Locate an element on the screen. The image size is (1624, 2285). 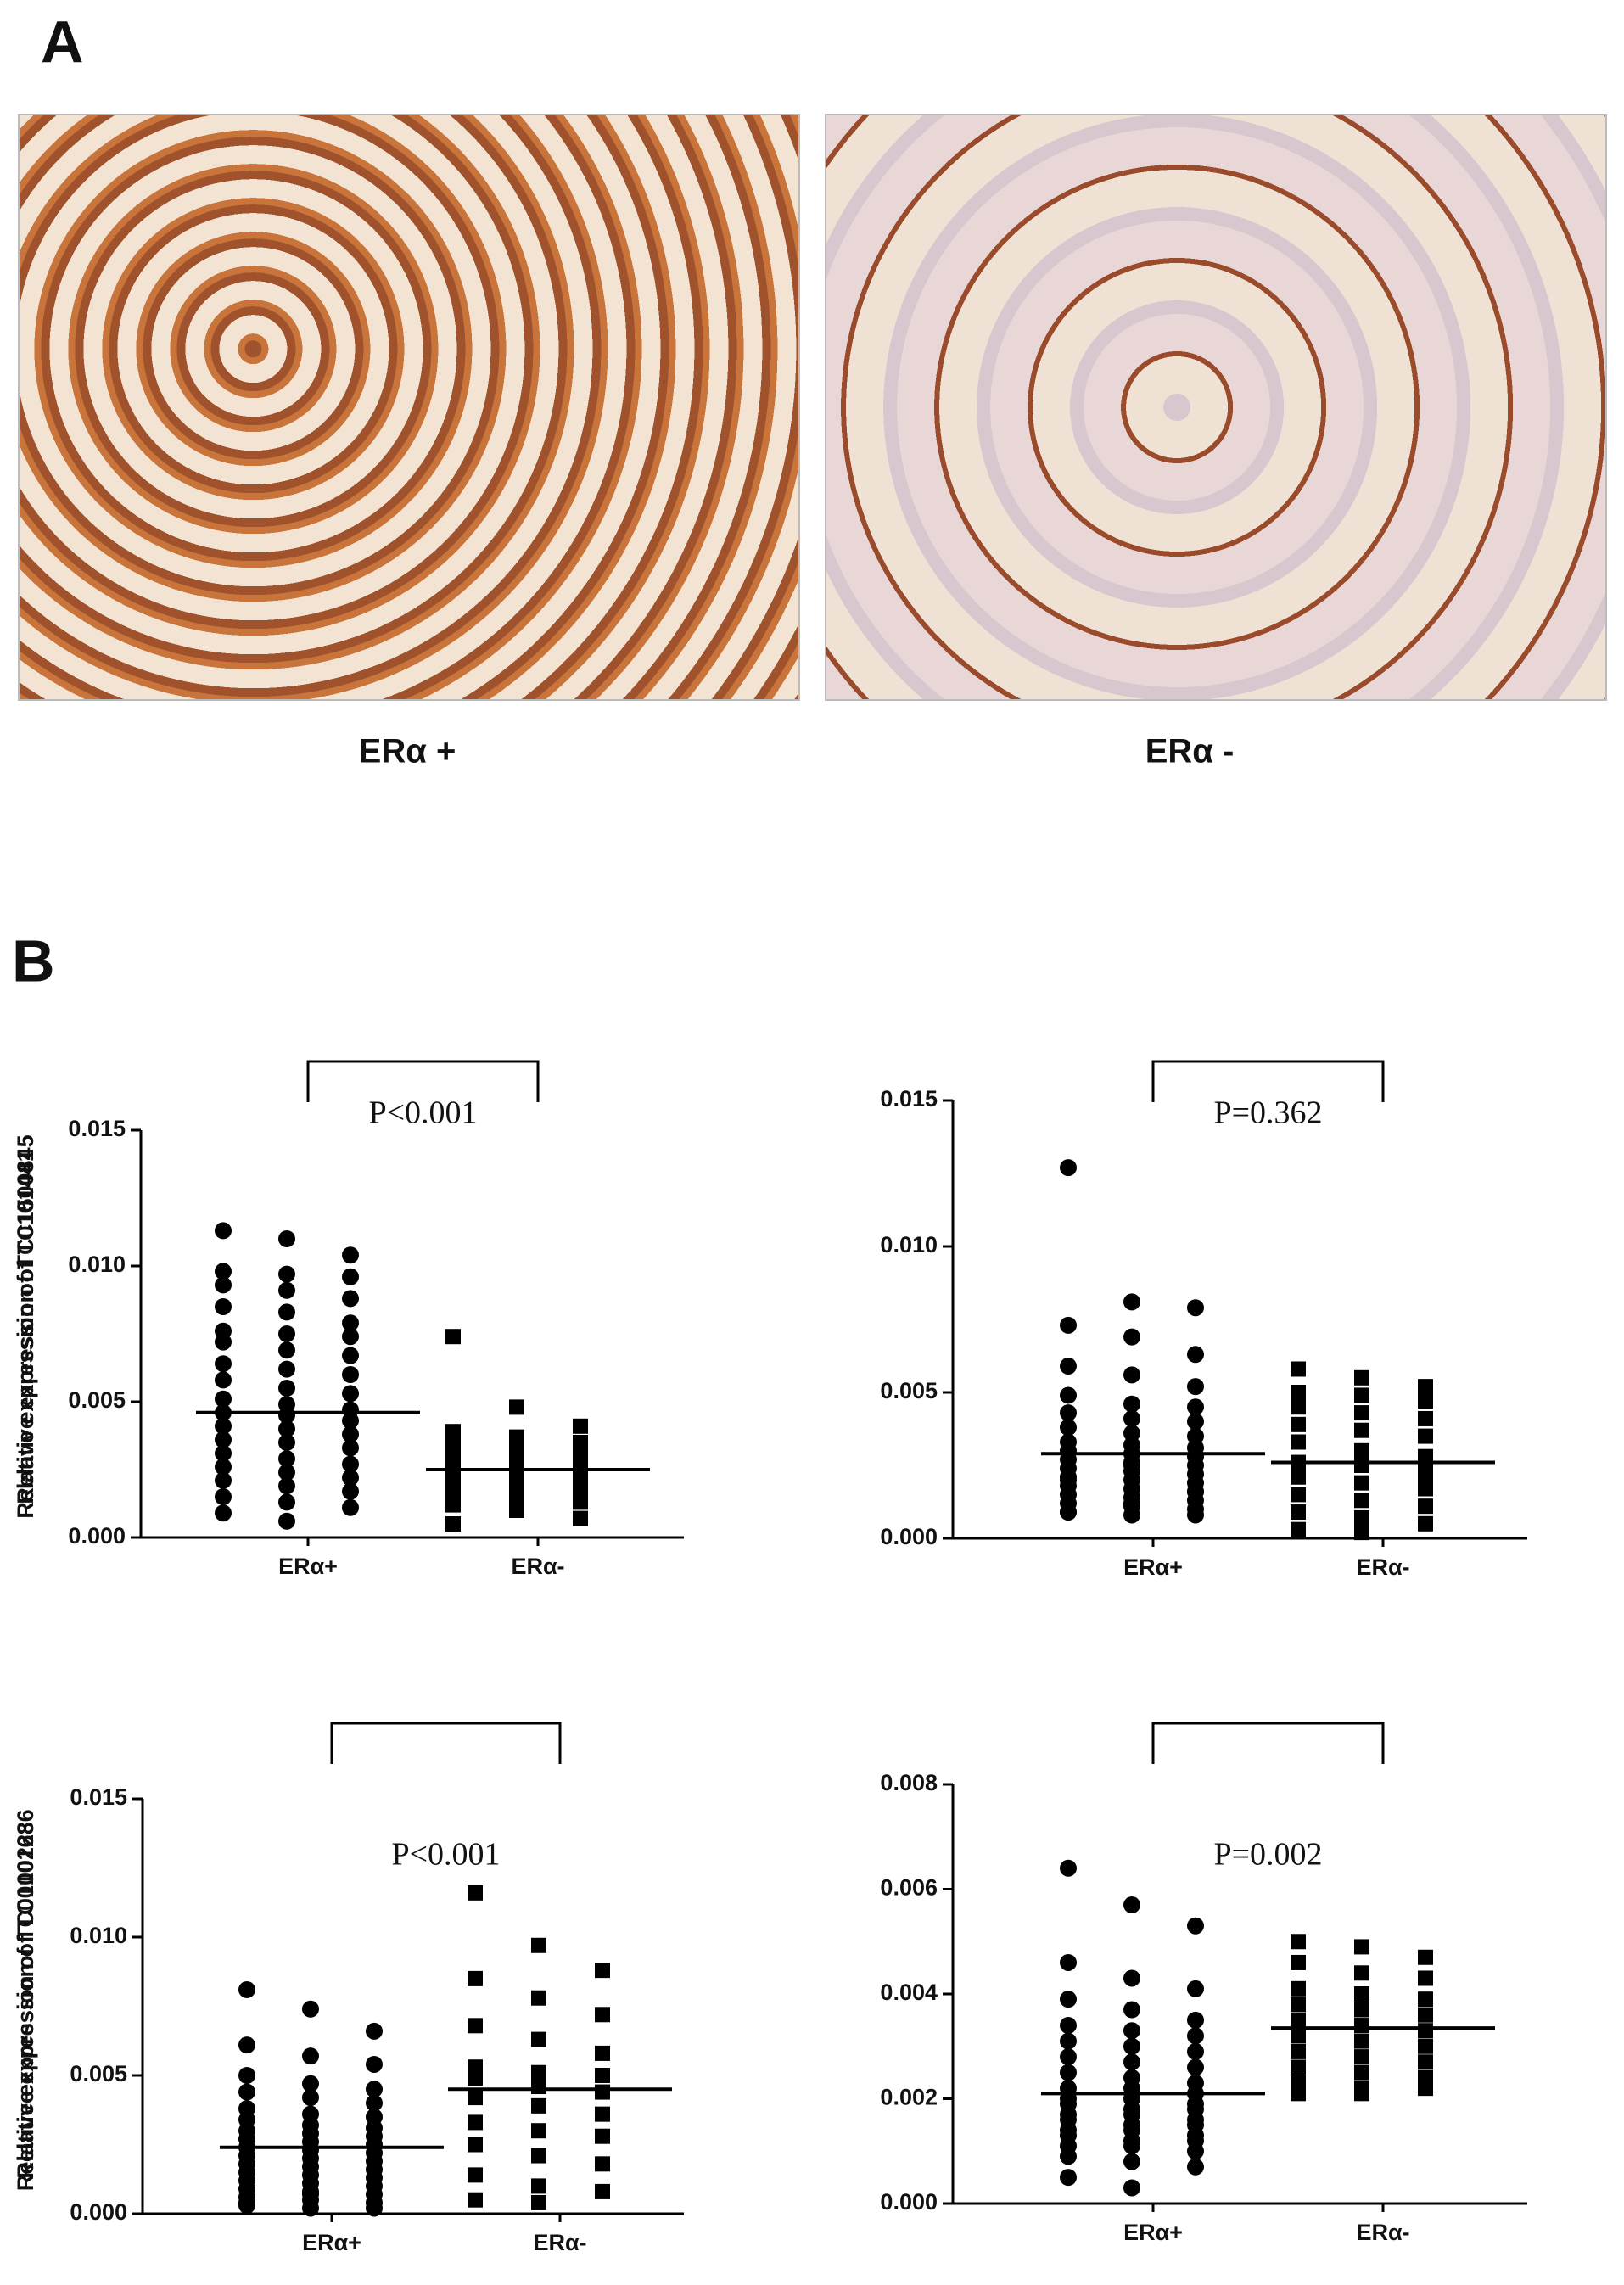
y-axis-label: Relative expression of TC0100223 is located at coordinates (26, 2006).